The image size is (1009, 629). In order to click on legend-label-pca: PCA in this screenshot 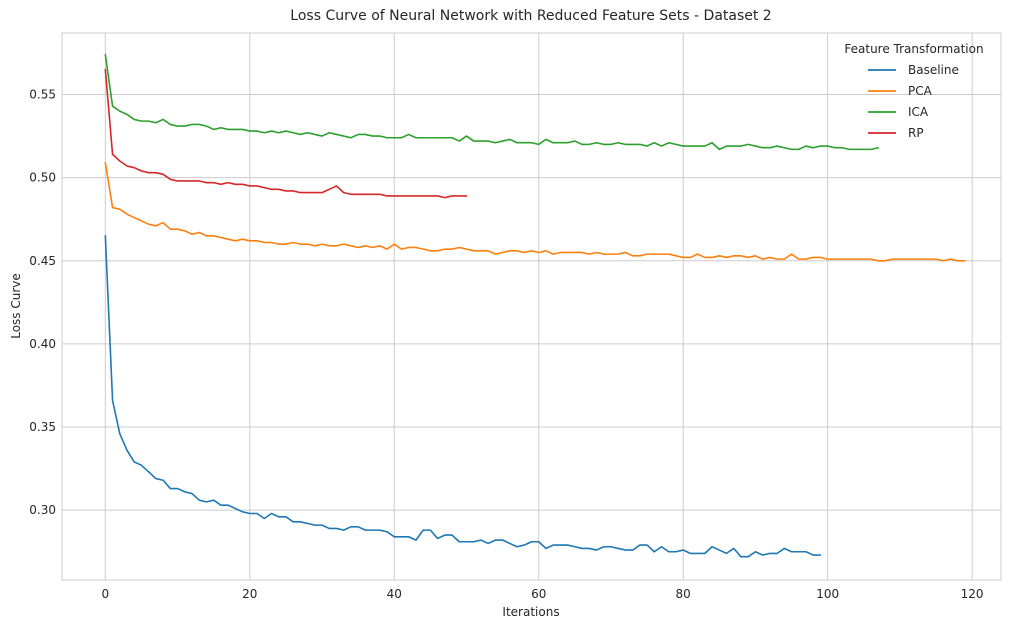, I will do `click(920, 91)`.